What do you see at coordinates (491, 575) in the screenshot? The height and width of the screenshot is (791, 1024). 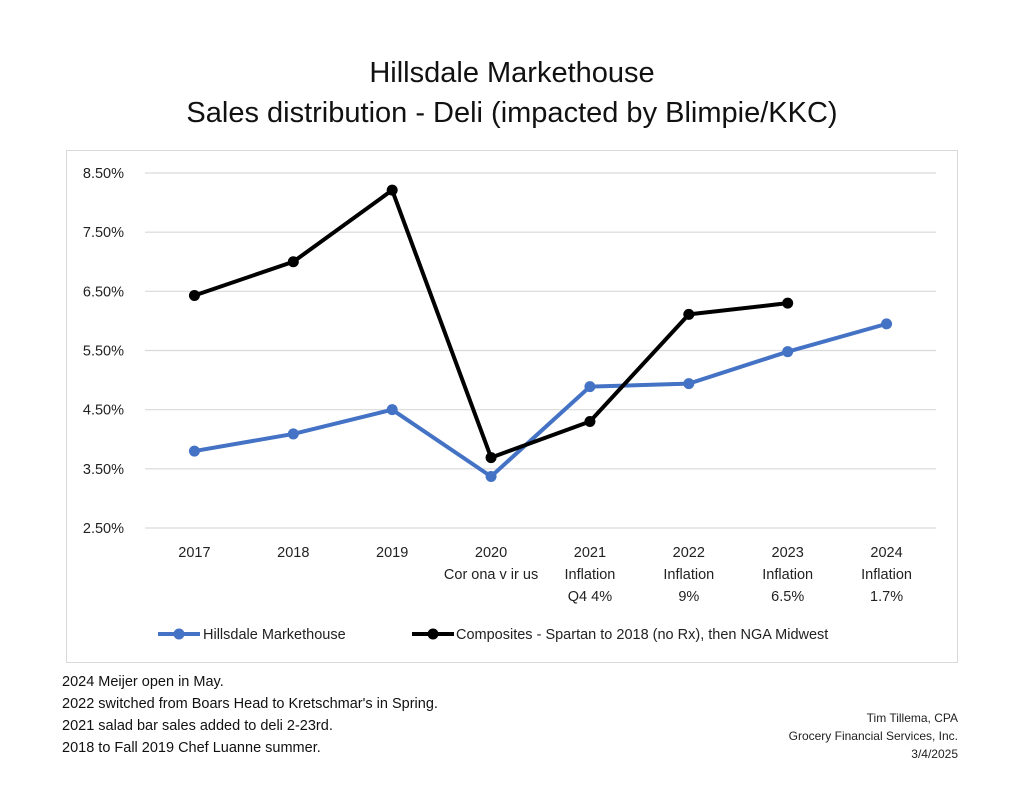 I see `x-tick-annotation: Cor ona v ir us` at bounding box center [491, 575].